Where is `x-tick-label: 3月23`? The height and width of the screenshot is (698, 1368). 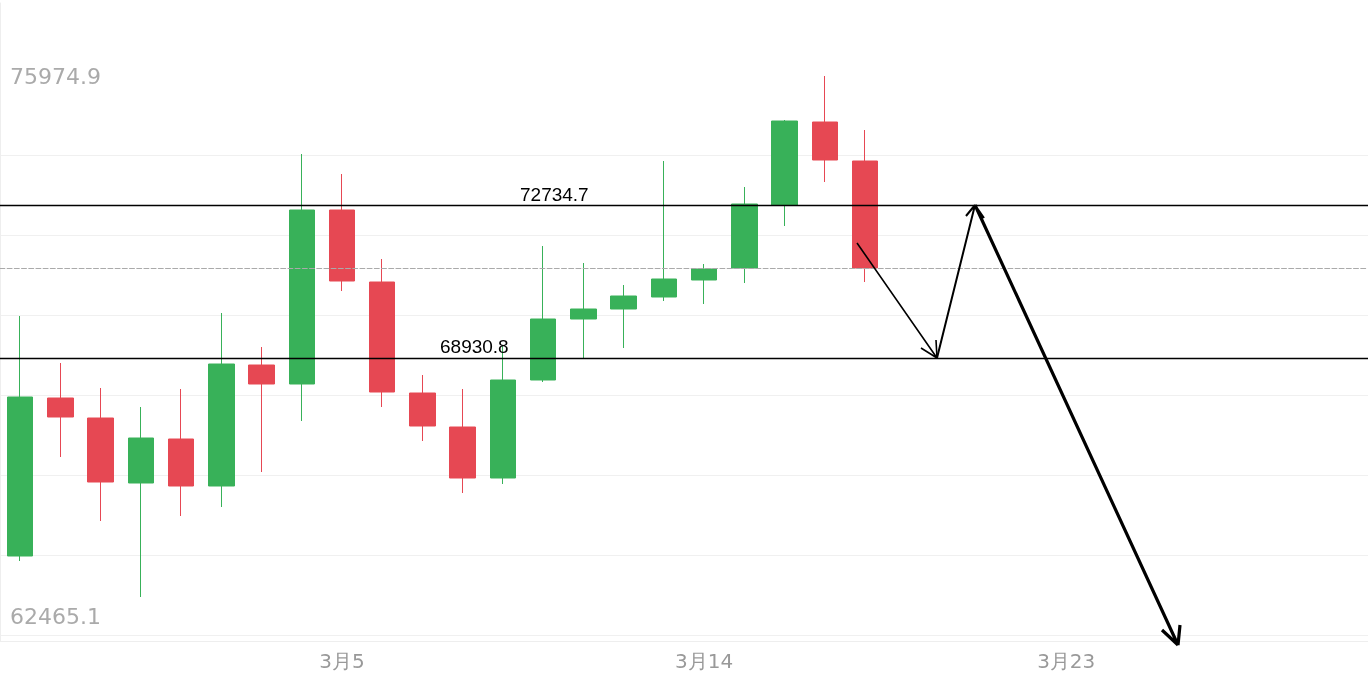 x-tick-label: 3月23 is located at coordinates (1066, 661).